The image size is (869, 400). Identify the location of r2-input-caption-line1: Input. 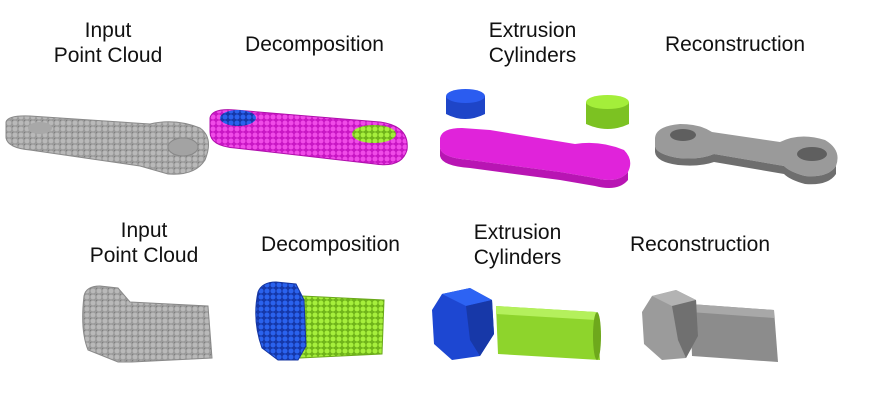
(144, 230).